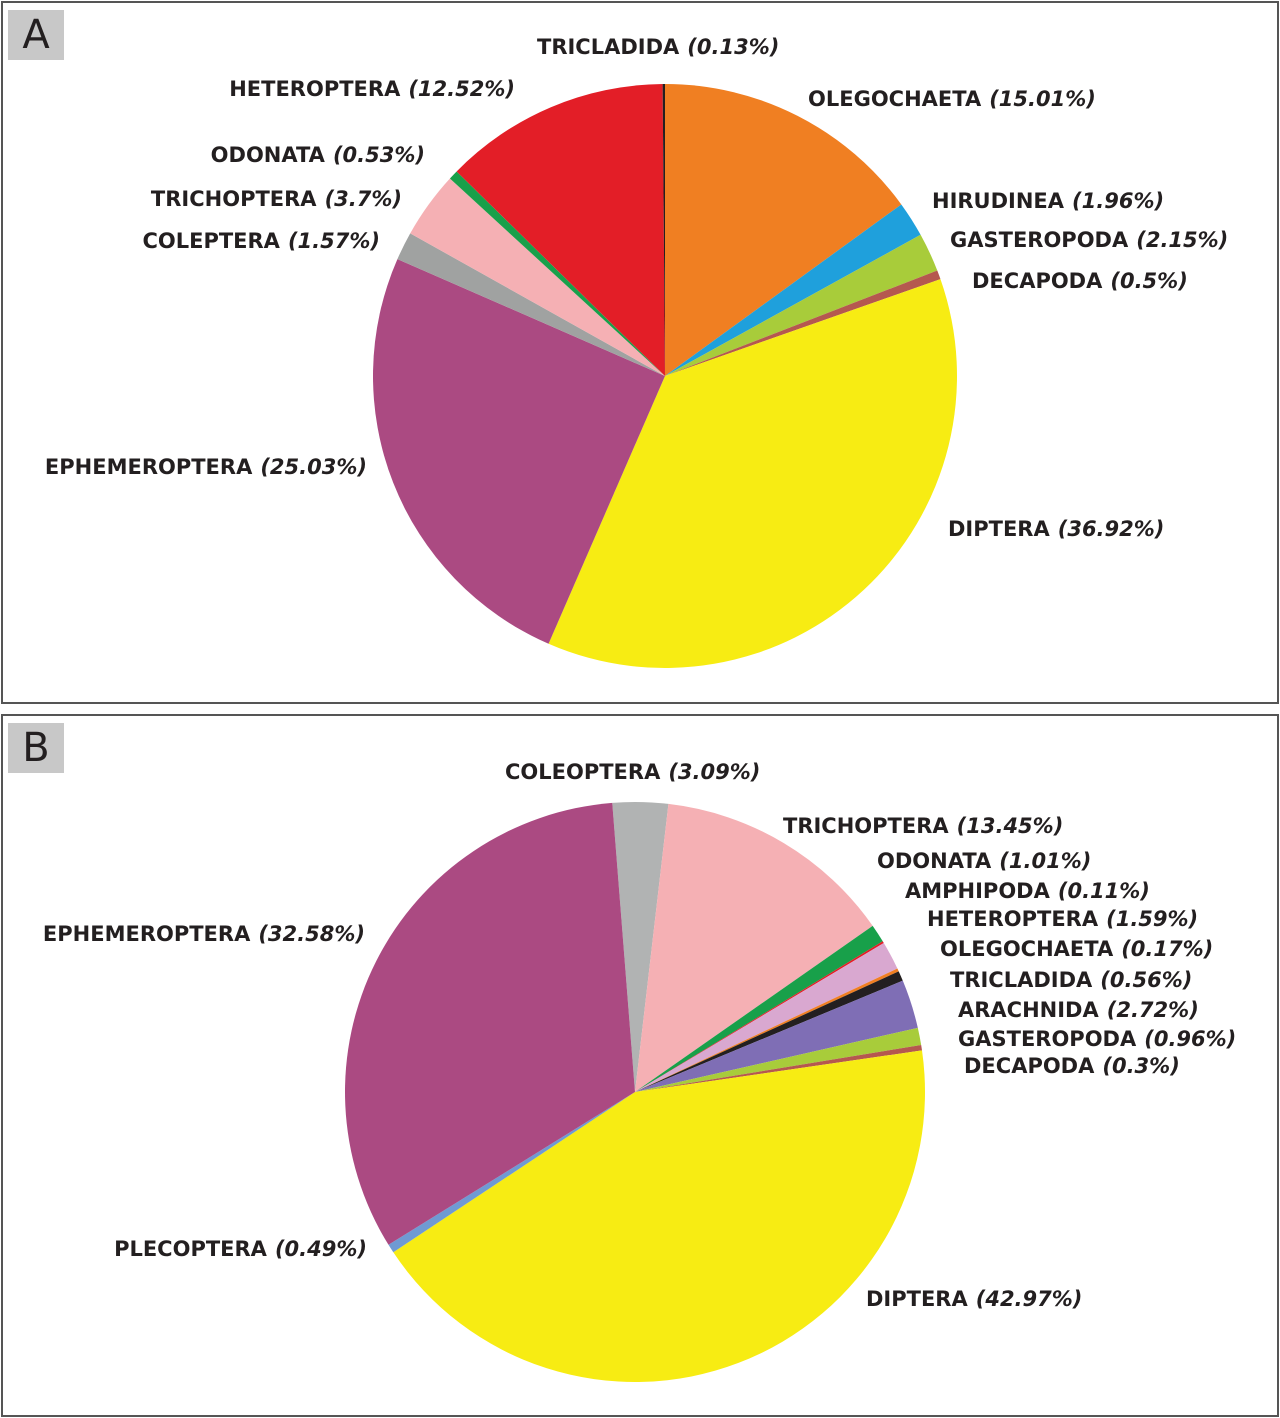 The image size is (1280, 1418). What do you see at coordinates (974, 1299) in the screenshot?
I see `slice-label: DIPTERA (42.97%)` at bounding box center [974, 1299].